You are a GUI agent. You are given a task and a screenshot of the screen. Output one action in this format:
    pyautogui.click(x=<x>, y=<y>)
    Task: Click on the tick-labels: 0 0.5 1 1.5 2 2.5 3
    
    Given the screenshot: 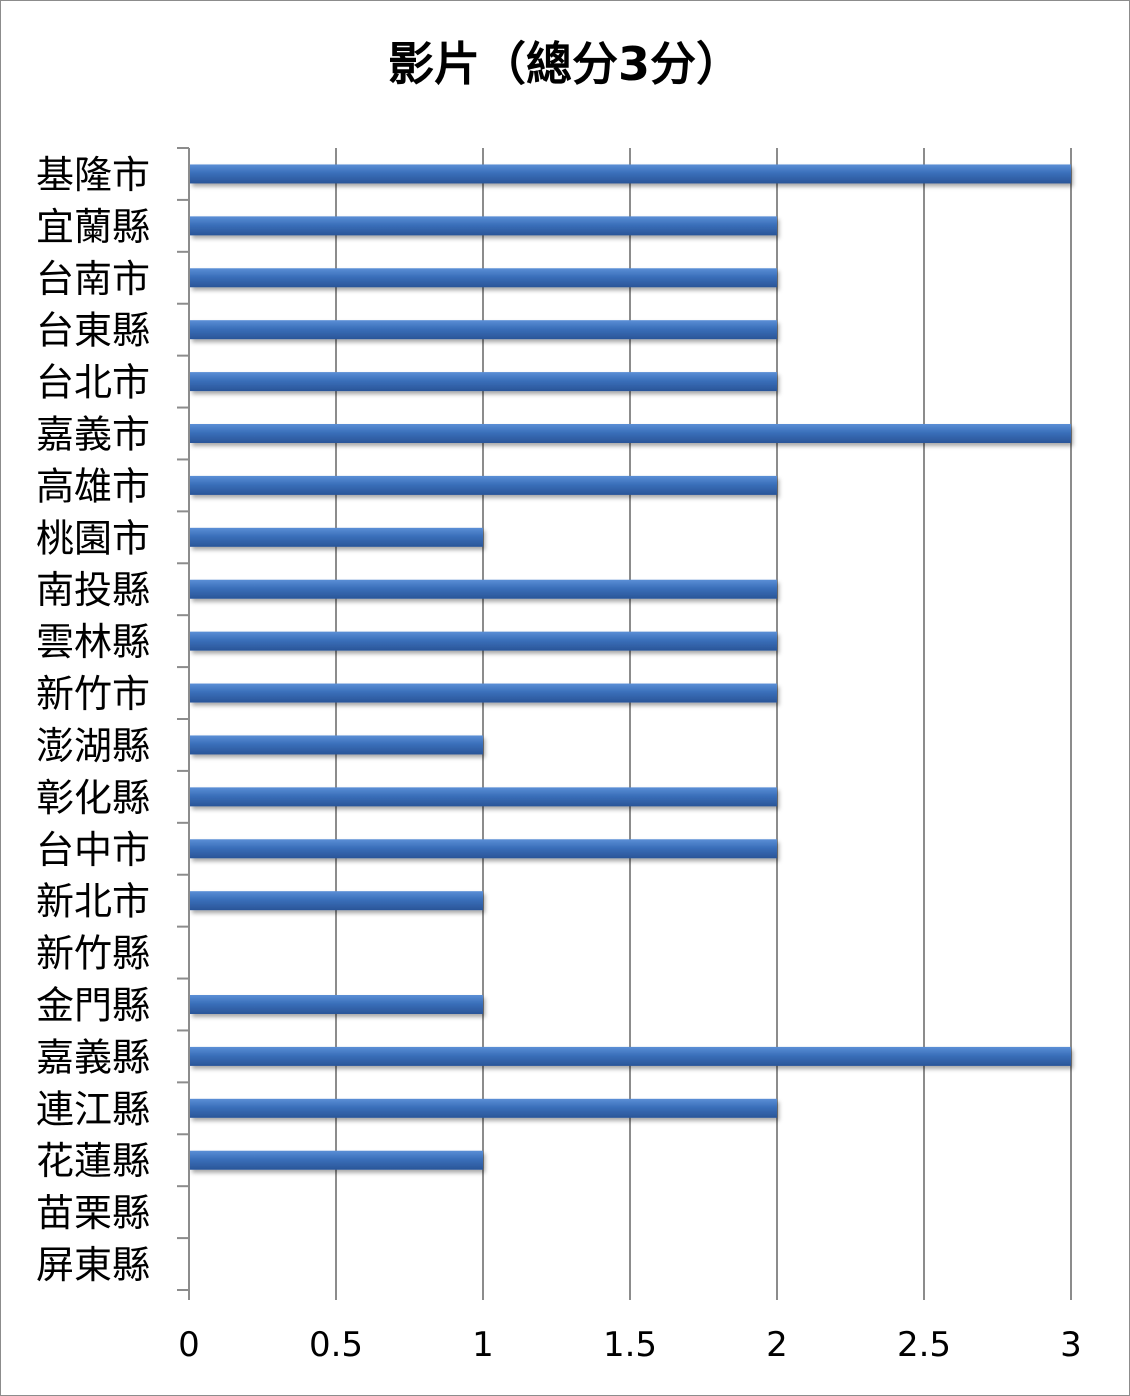 What is the action you would take?
    pyautogui.click(x=630, y=1345)
    